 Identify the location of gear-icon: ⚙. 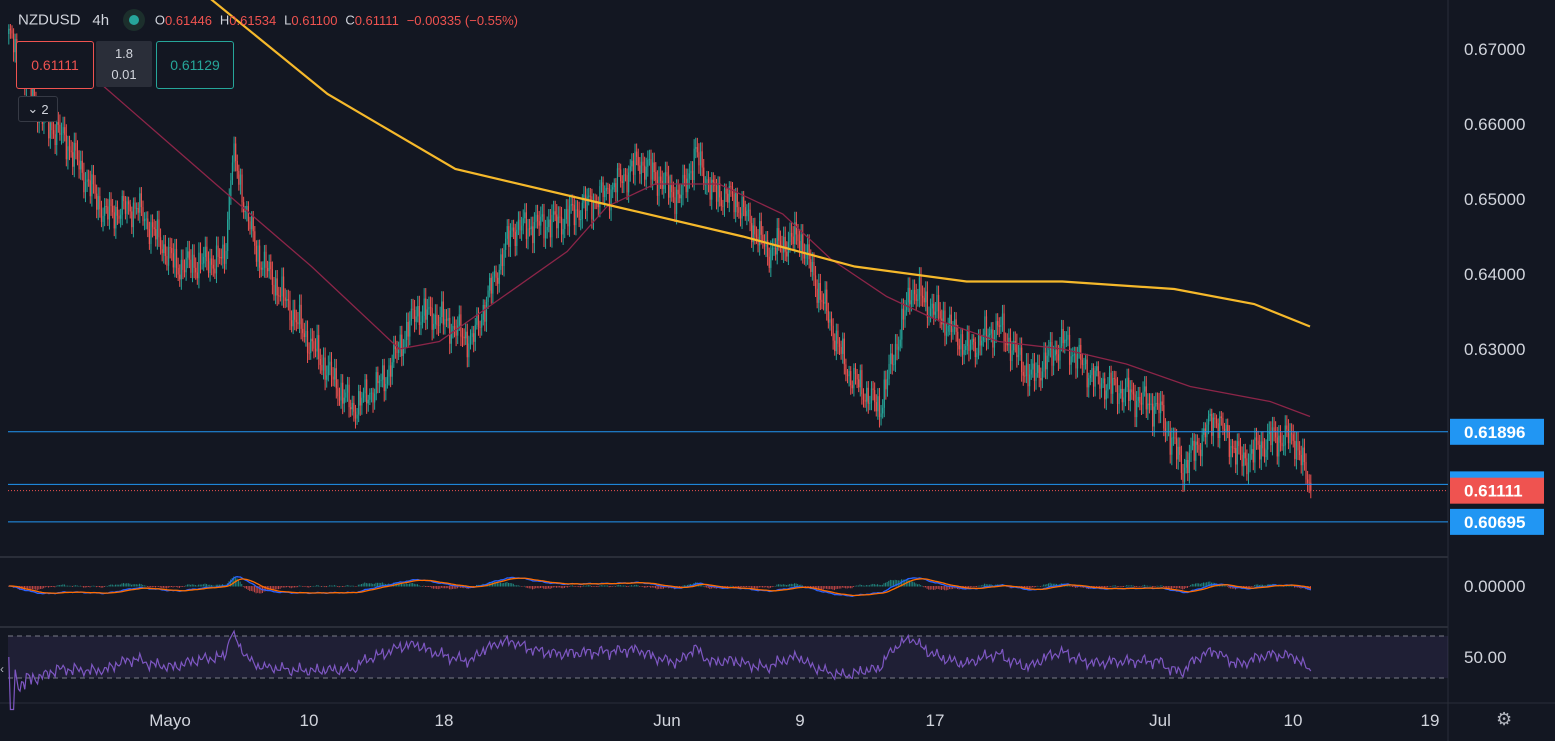
(1504, 719).